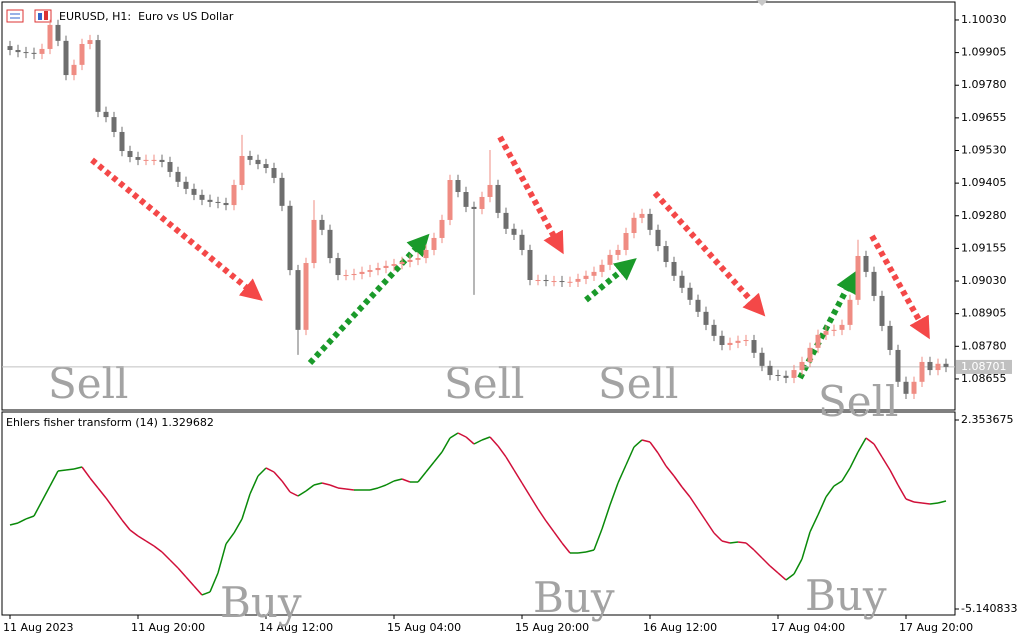 The height and width of the screenshot is (640, 1024). Describe the element at coordinates (984, 280) in the screenshot. I see `y-tick-label: 1.09030` at that location.